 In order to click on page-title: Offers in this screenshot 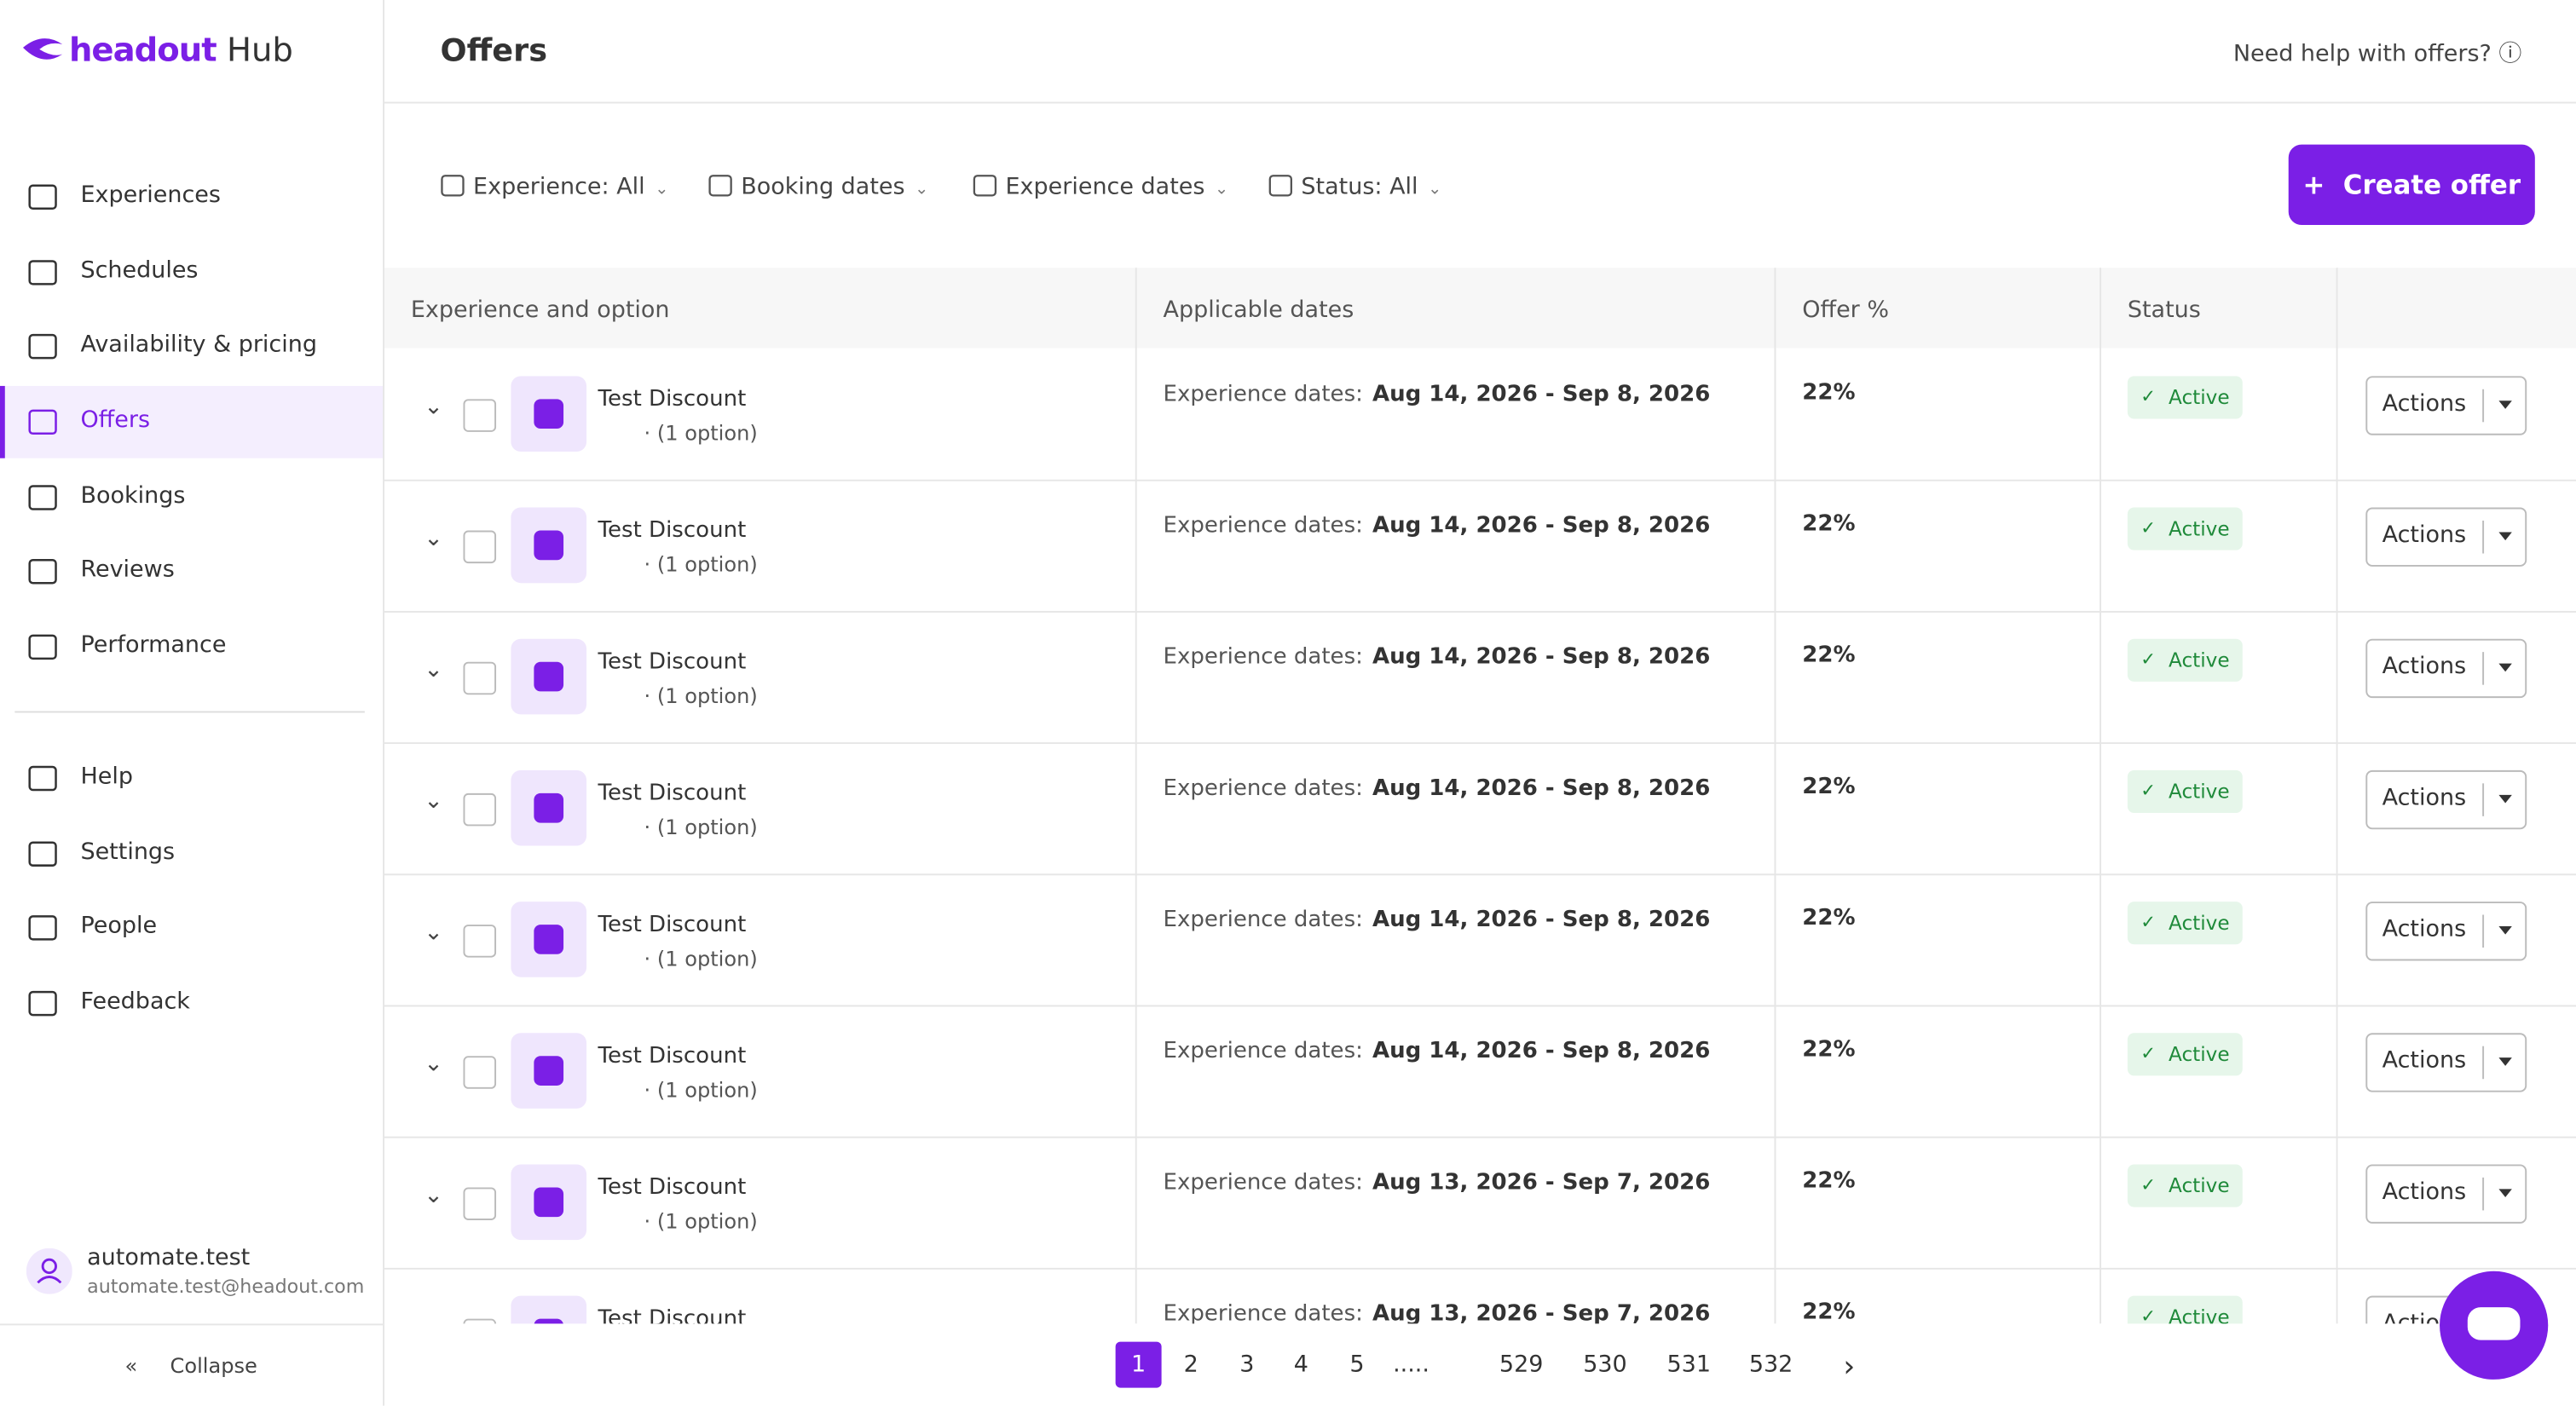, I will do `click(494, 50)`.